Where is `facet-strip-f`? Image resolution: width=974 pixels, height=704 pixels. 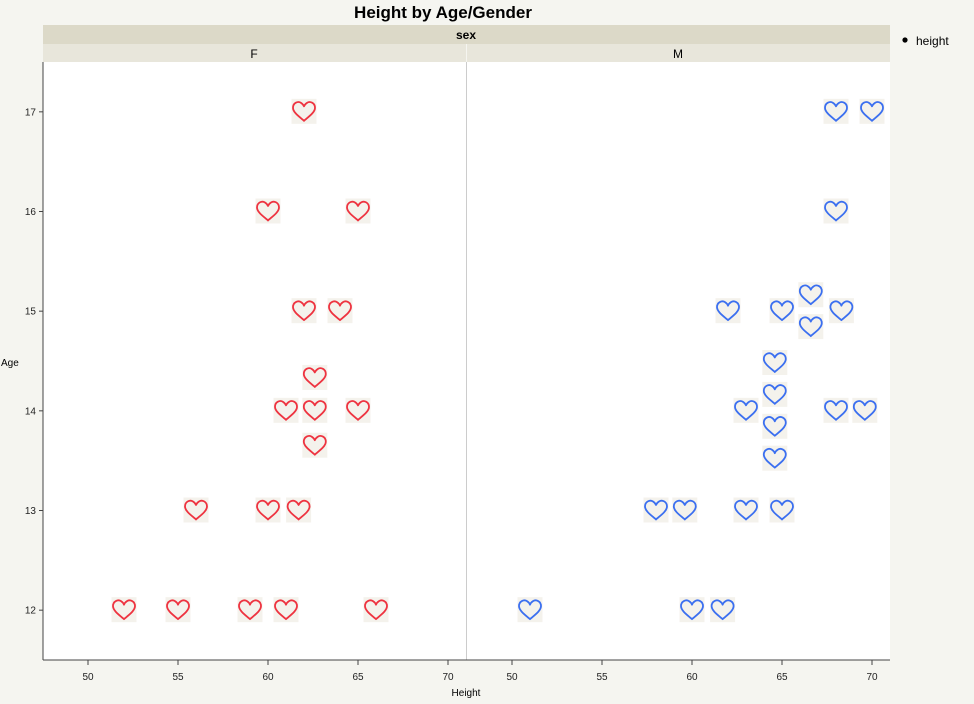
facet-strip-f is located at coordinates (254, 53).